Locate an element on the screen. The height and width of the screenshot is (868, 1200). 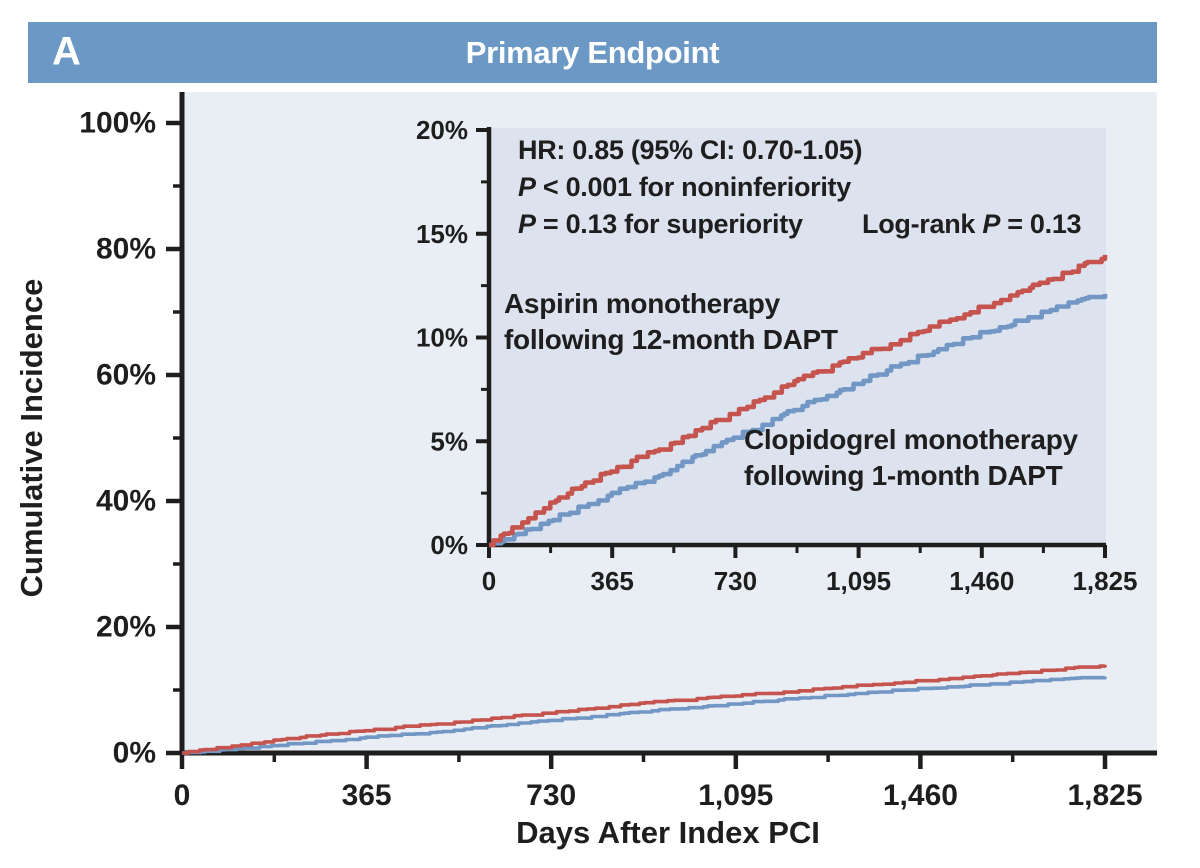
inset-x-tick-label: 365 is located at coordinates (612, 581).